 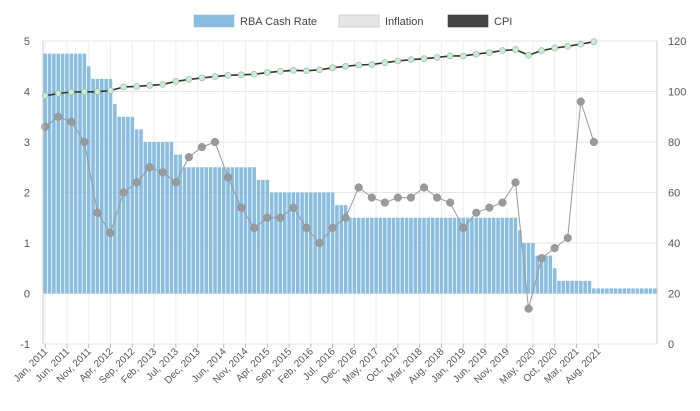 What do you see at coordinates (27, 143) in the screenshot?
I see `y-left-tick-label: 3` at bounding box center [27, 143].